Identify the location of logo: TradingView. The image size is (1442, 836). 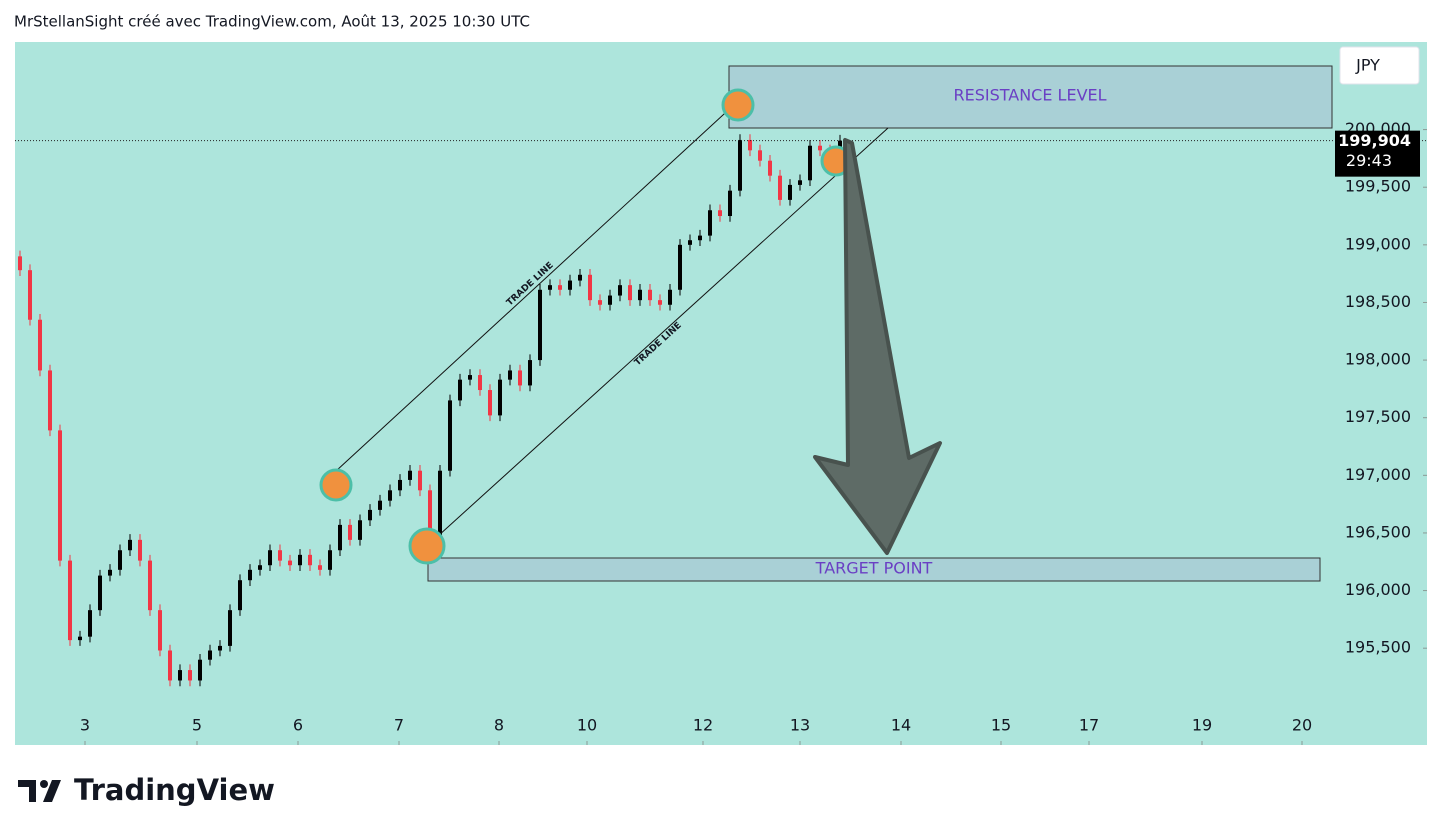
(146, 790).